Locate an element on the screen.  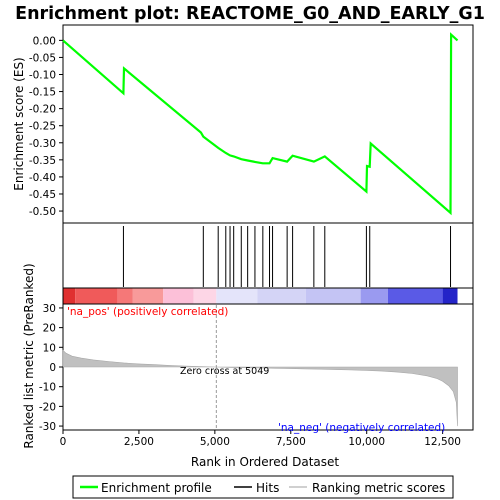
legend-enrichment-label: Enrichment profile is located at coordinates (156, 488).